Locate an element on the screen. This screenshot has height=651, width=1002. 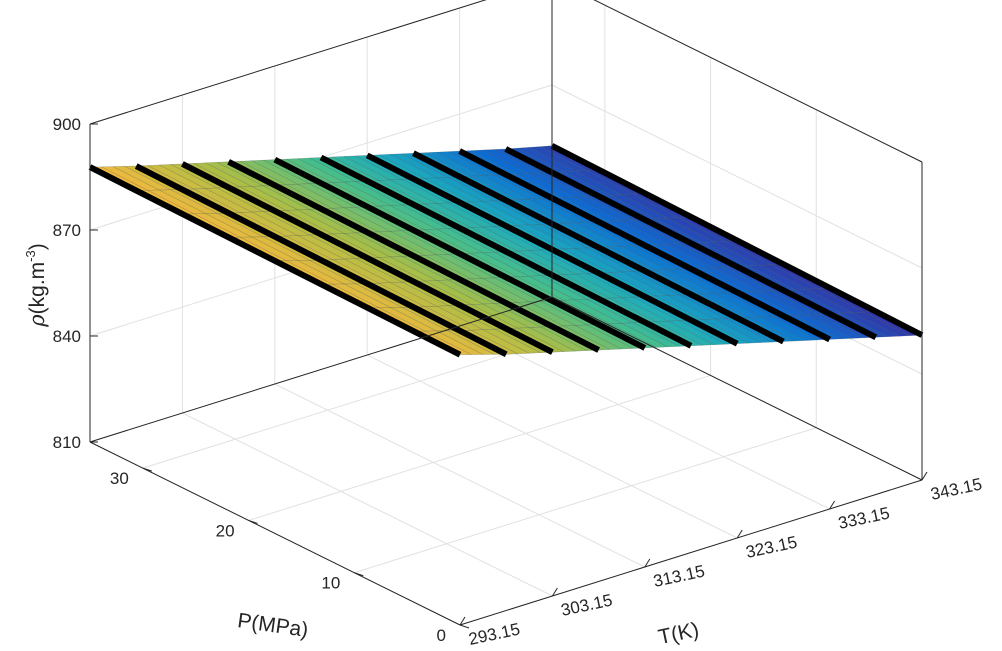
back-wall-gridline-z is located at coordinates (288, 62).